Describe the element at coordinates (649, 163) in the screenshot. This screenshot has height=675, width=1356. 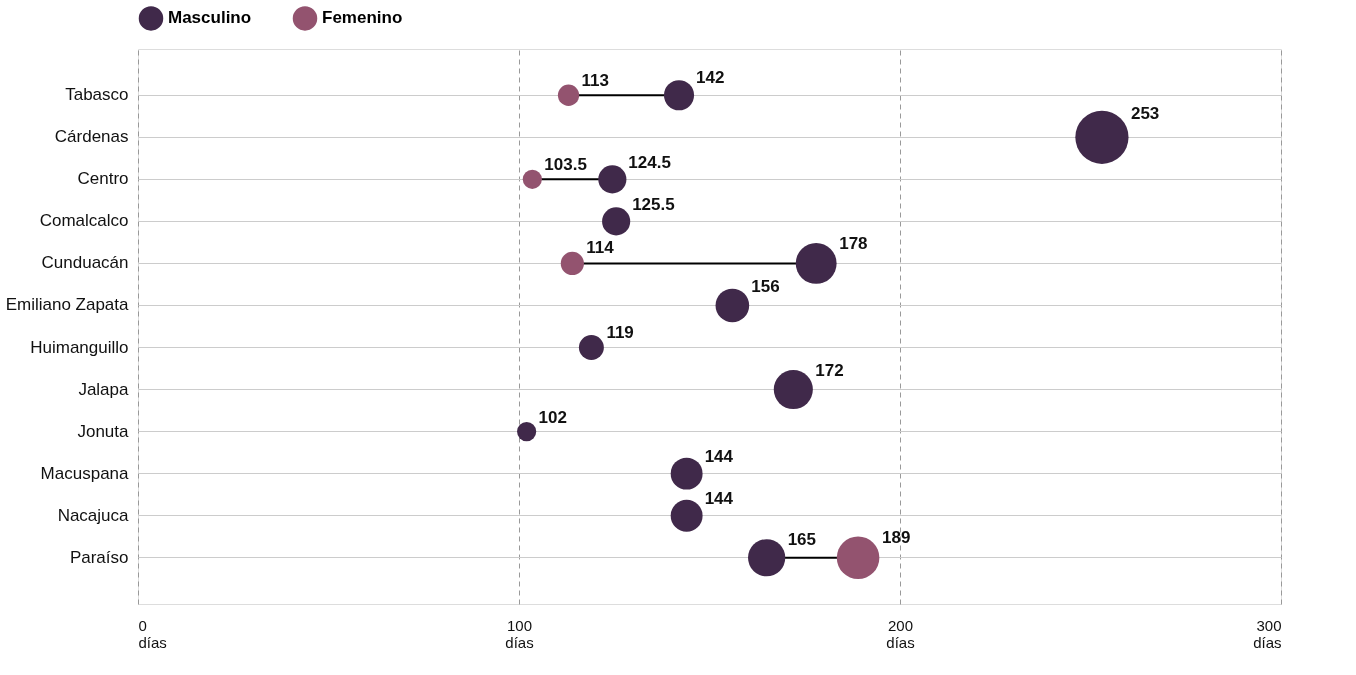
I see `data-label: 124.5` at that location.